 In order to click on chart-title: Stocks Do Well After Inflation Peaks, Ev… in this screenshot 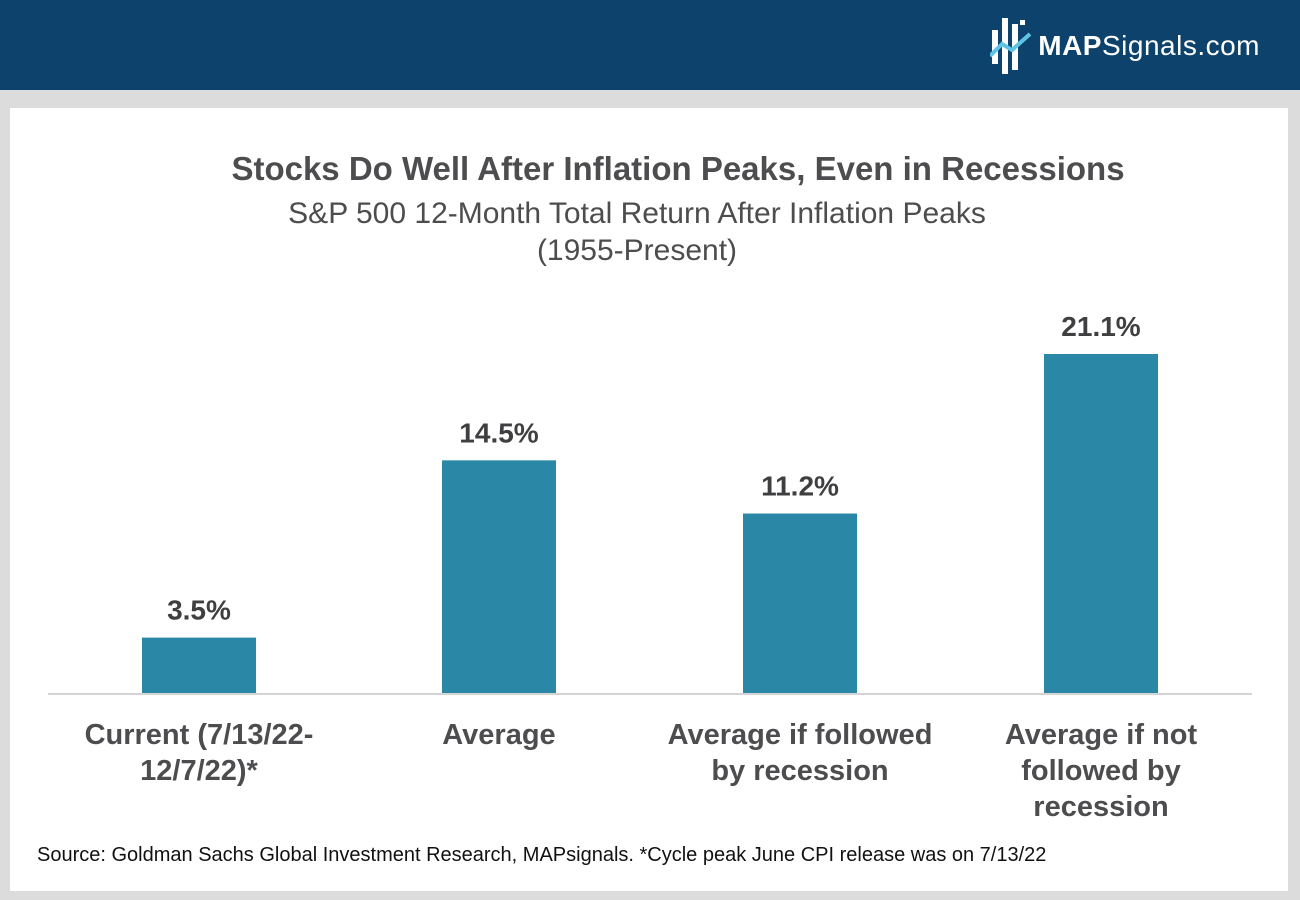, I will do `click(678, 168)`.